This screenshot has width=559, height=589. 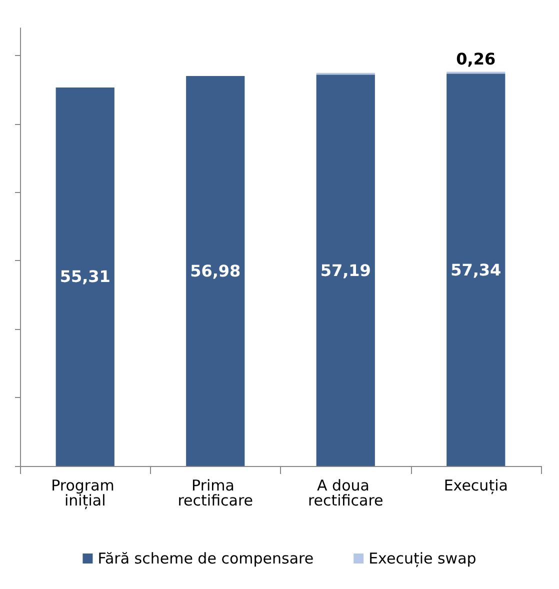 I want to click on x-tick-label: Program inițial, so click(x=85, y=493).